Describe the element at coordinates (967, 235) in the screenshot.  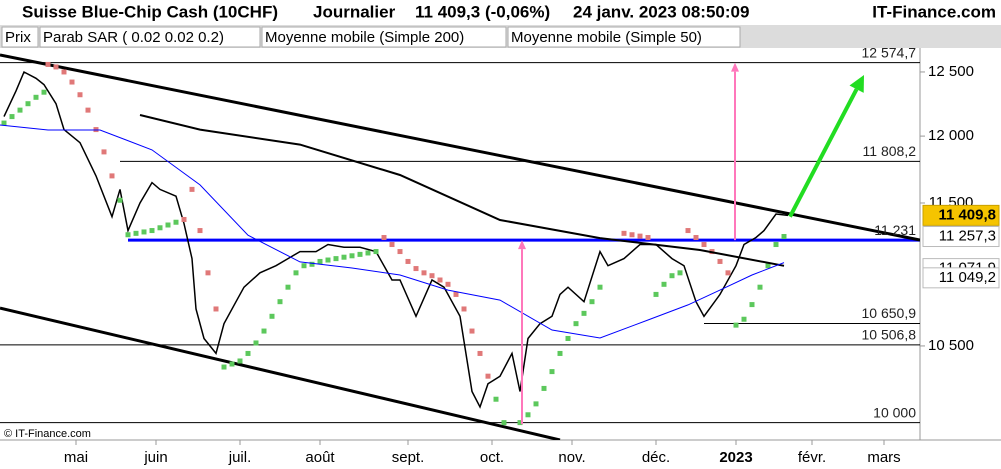
I see `price-badge-label: 11 257,3` at that location.